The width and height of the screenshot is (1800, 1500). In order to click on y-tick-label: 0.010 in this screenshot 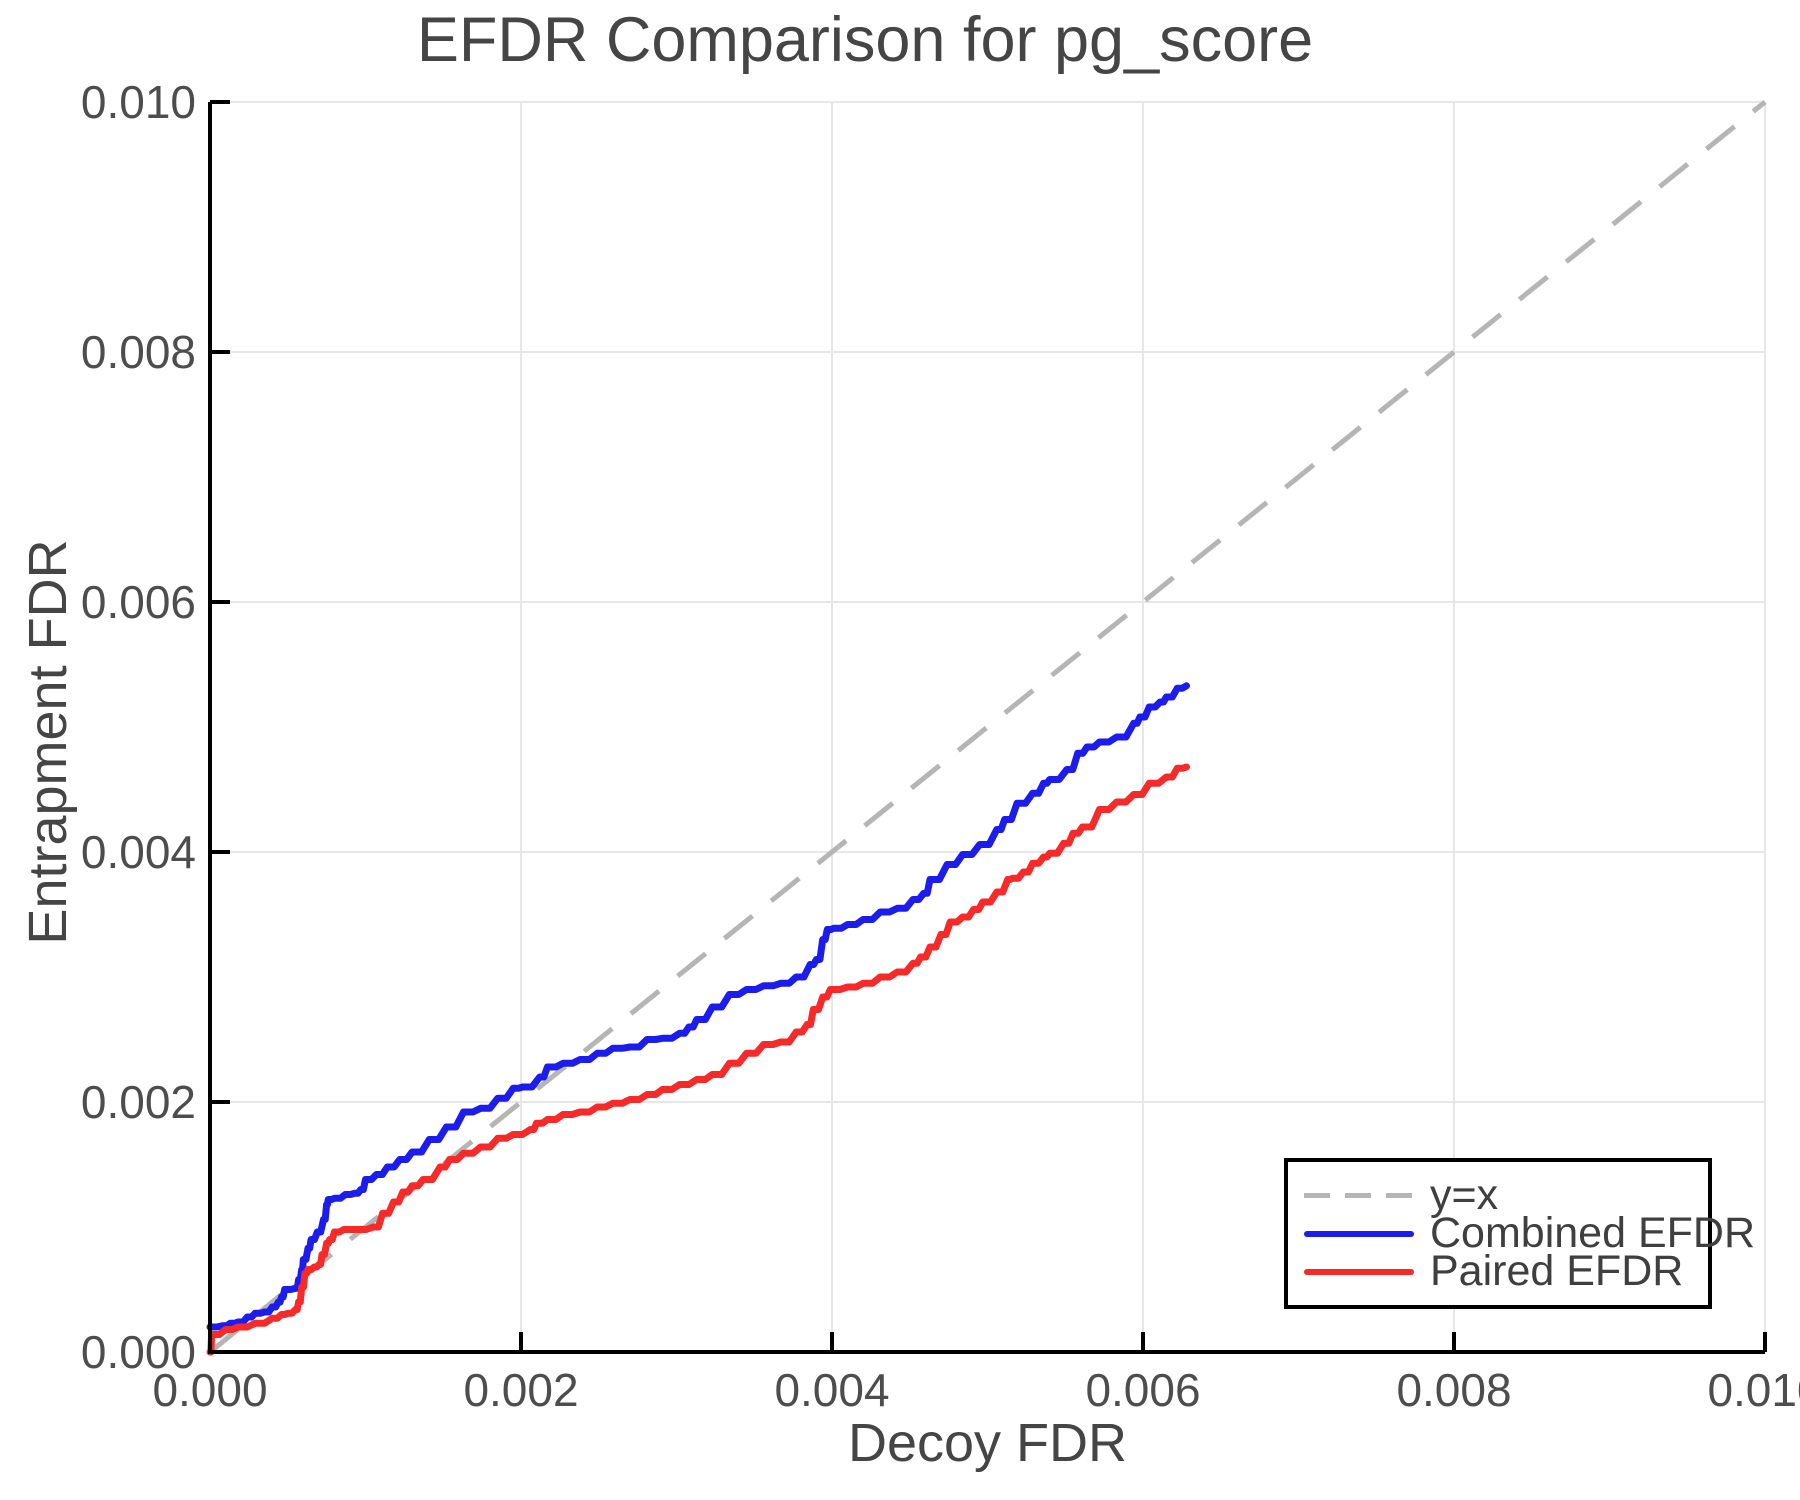, I will do `click(138, 102)`.